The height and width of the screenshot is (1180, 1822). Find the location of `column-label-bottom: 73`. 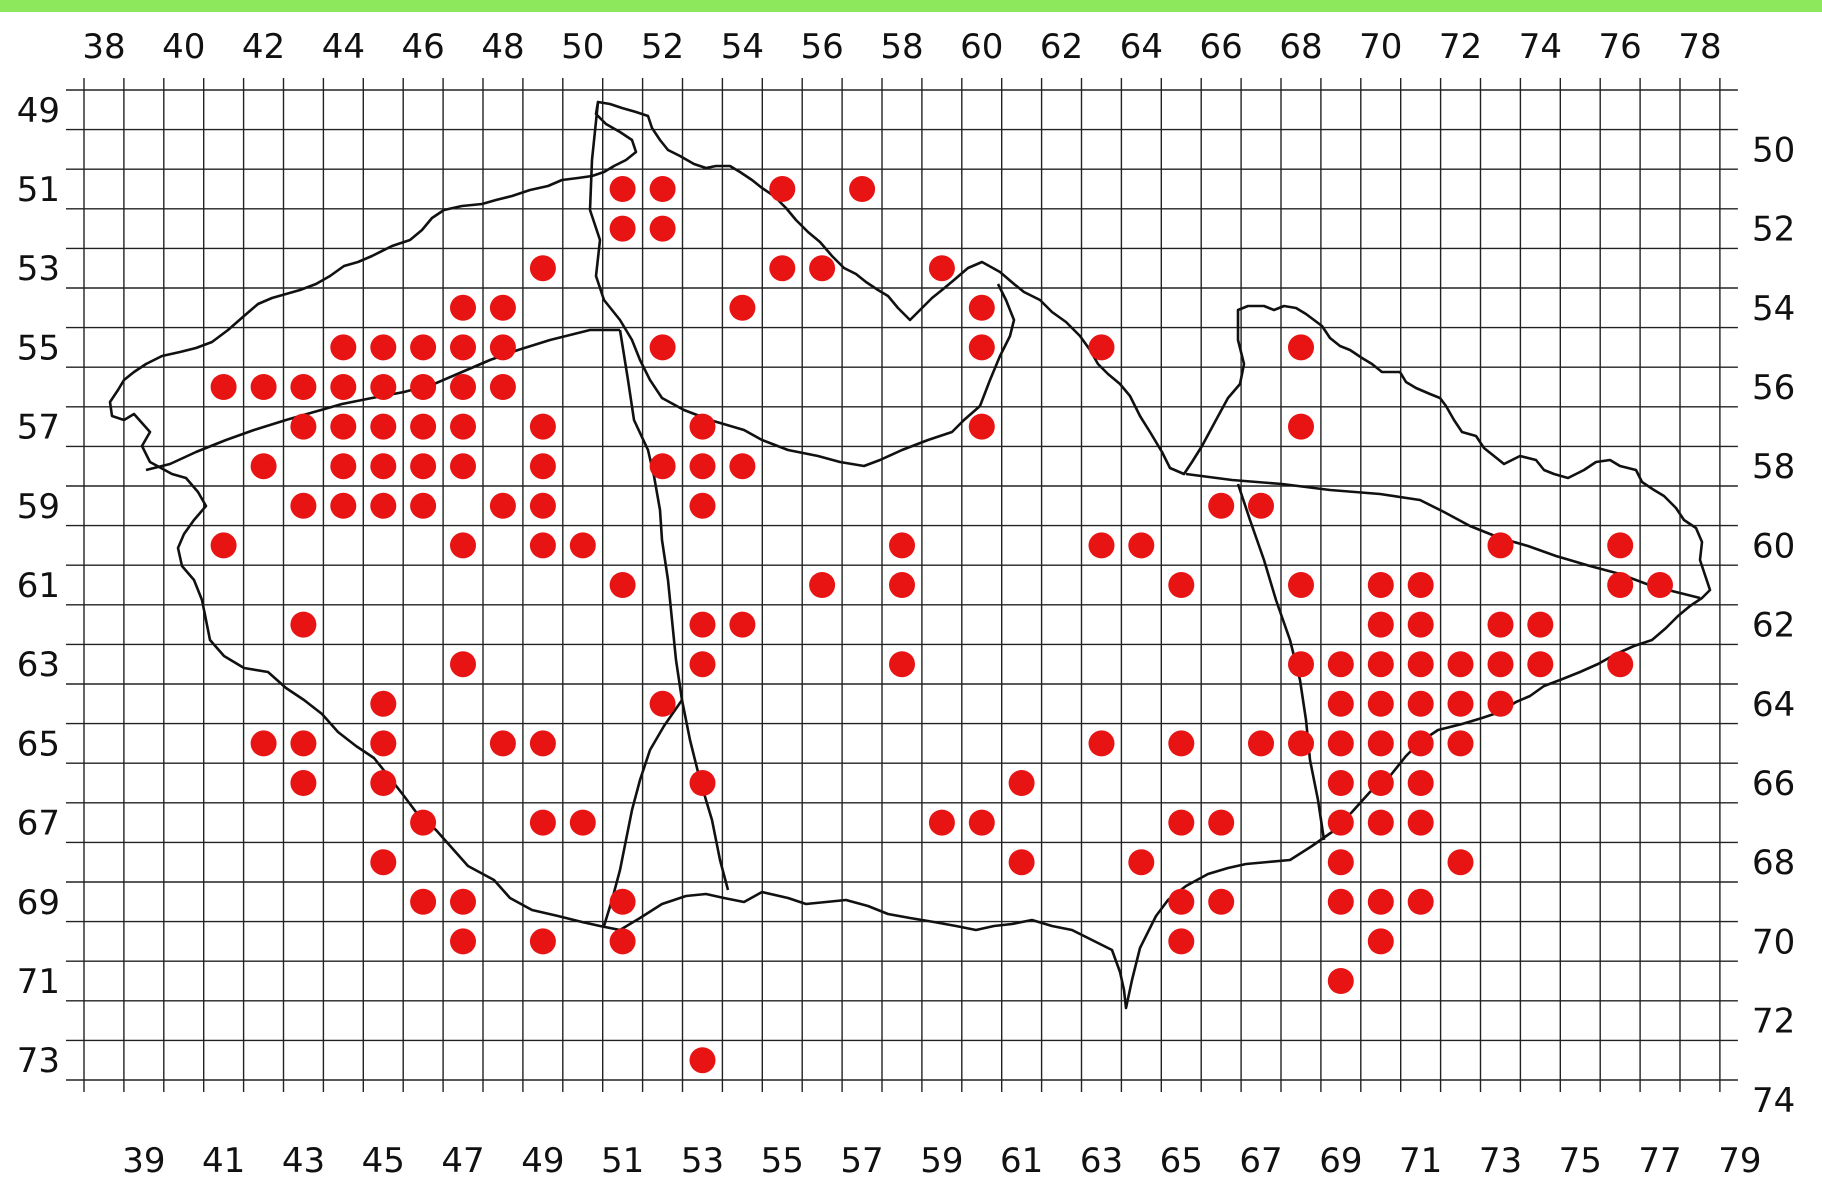

column-label-bottom: 73 is located at coordinates (1500, 1160).